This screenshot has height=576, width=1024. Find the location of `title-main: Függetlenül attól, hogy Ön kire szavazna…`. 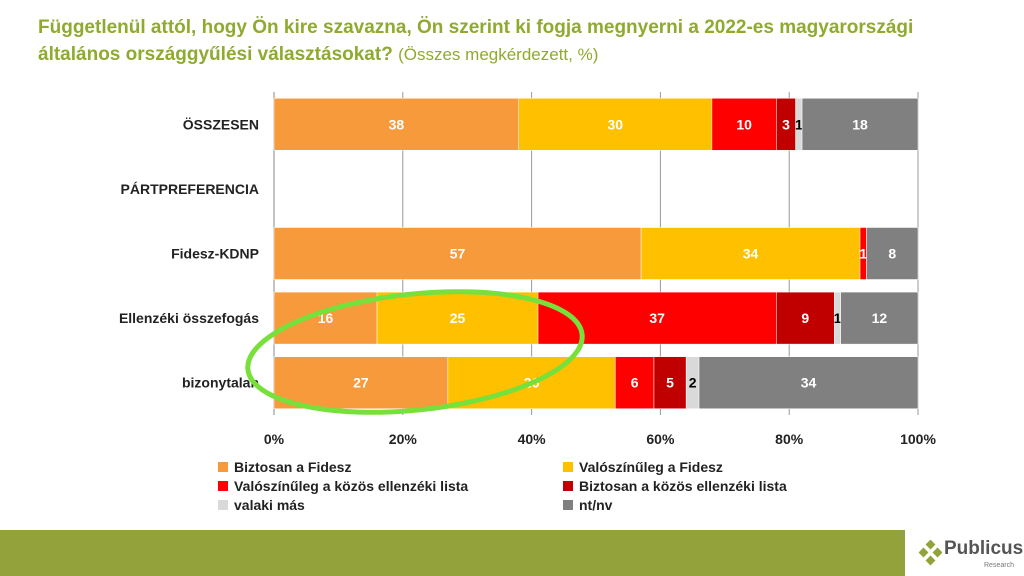

title-main: Függetlenül attól, hogy Ön kire szavazna… is located at coordinates (476, 41).